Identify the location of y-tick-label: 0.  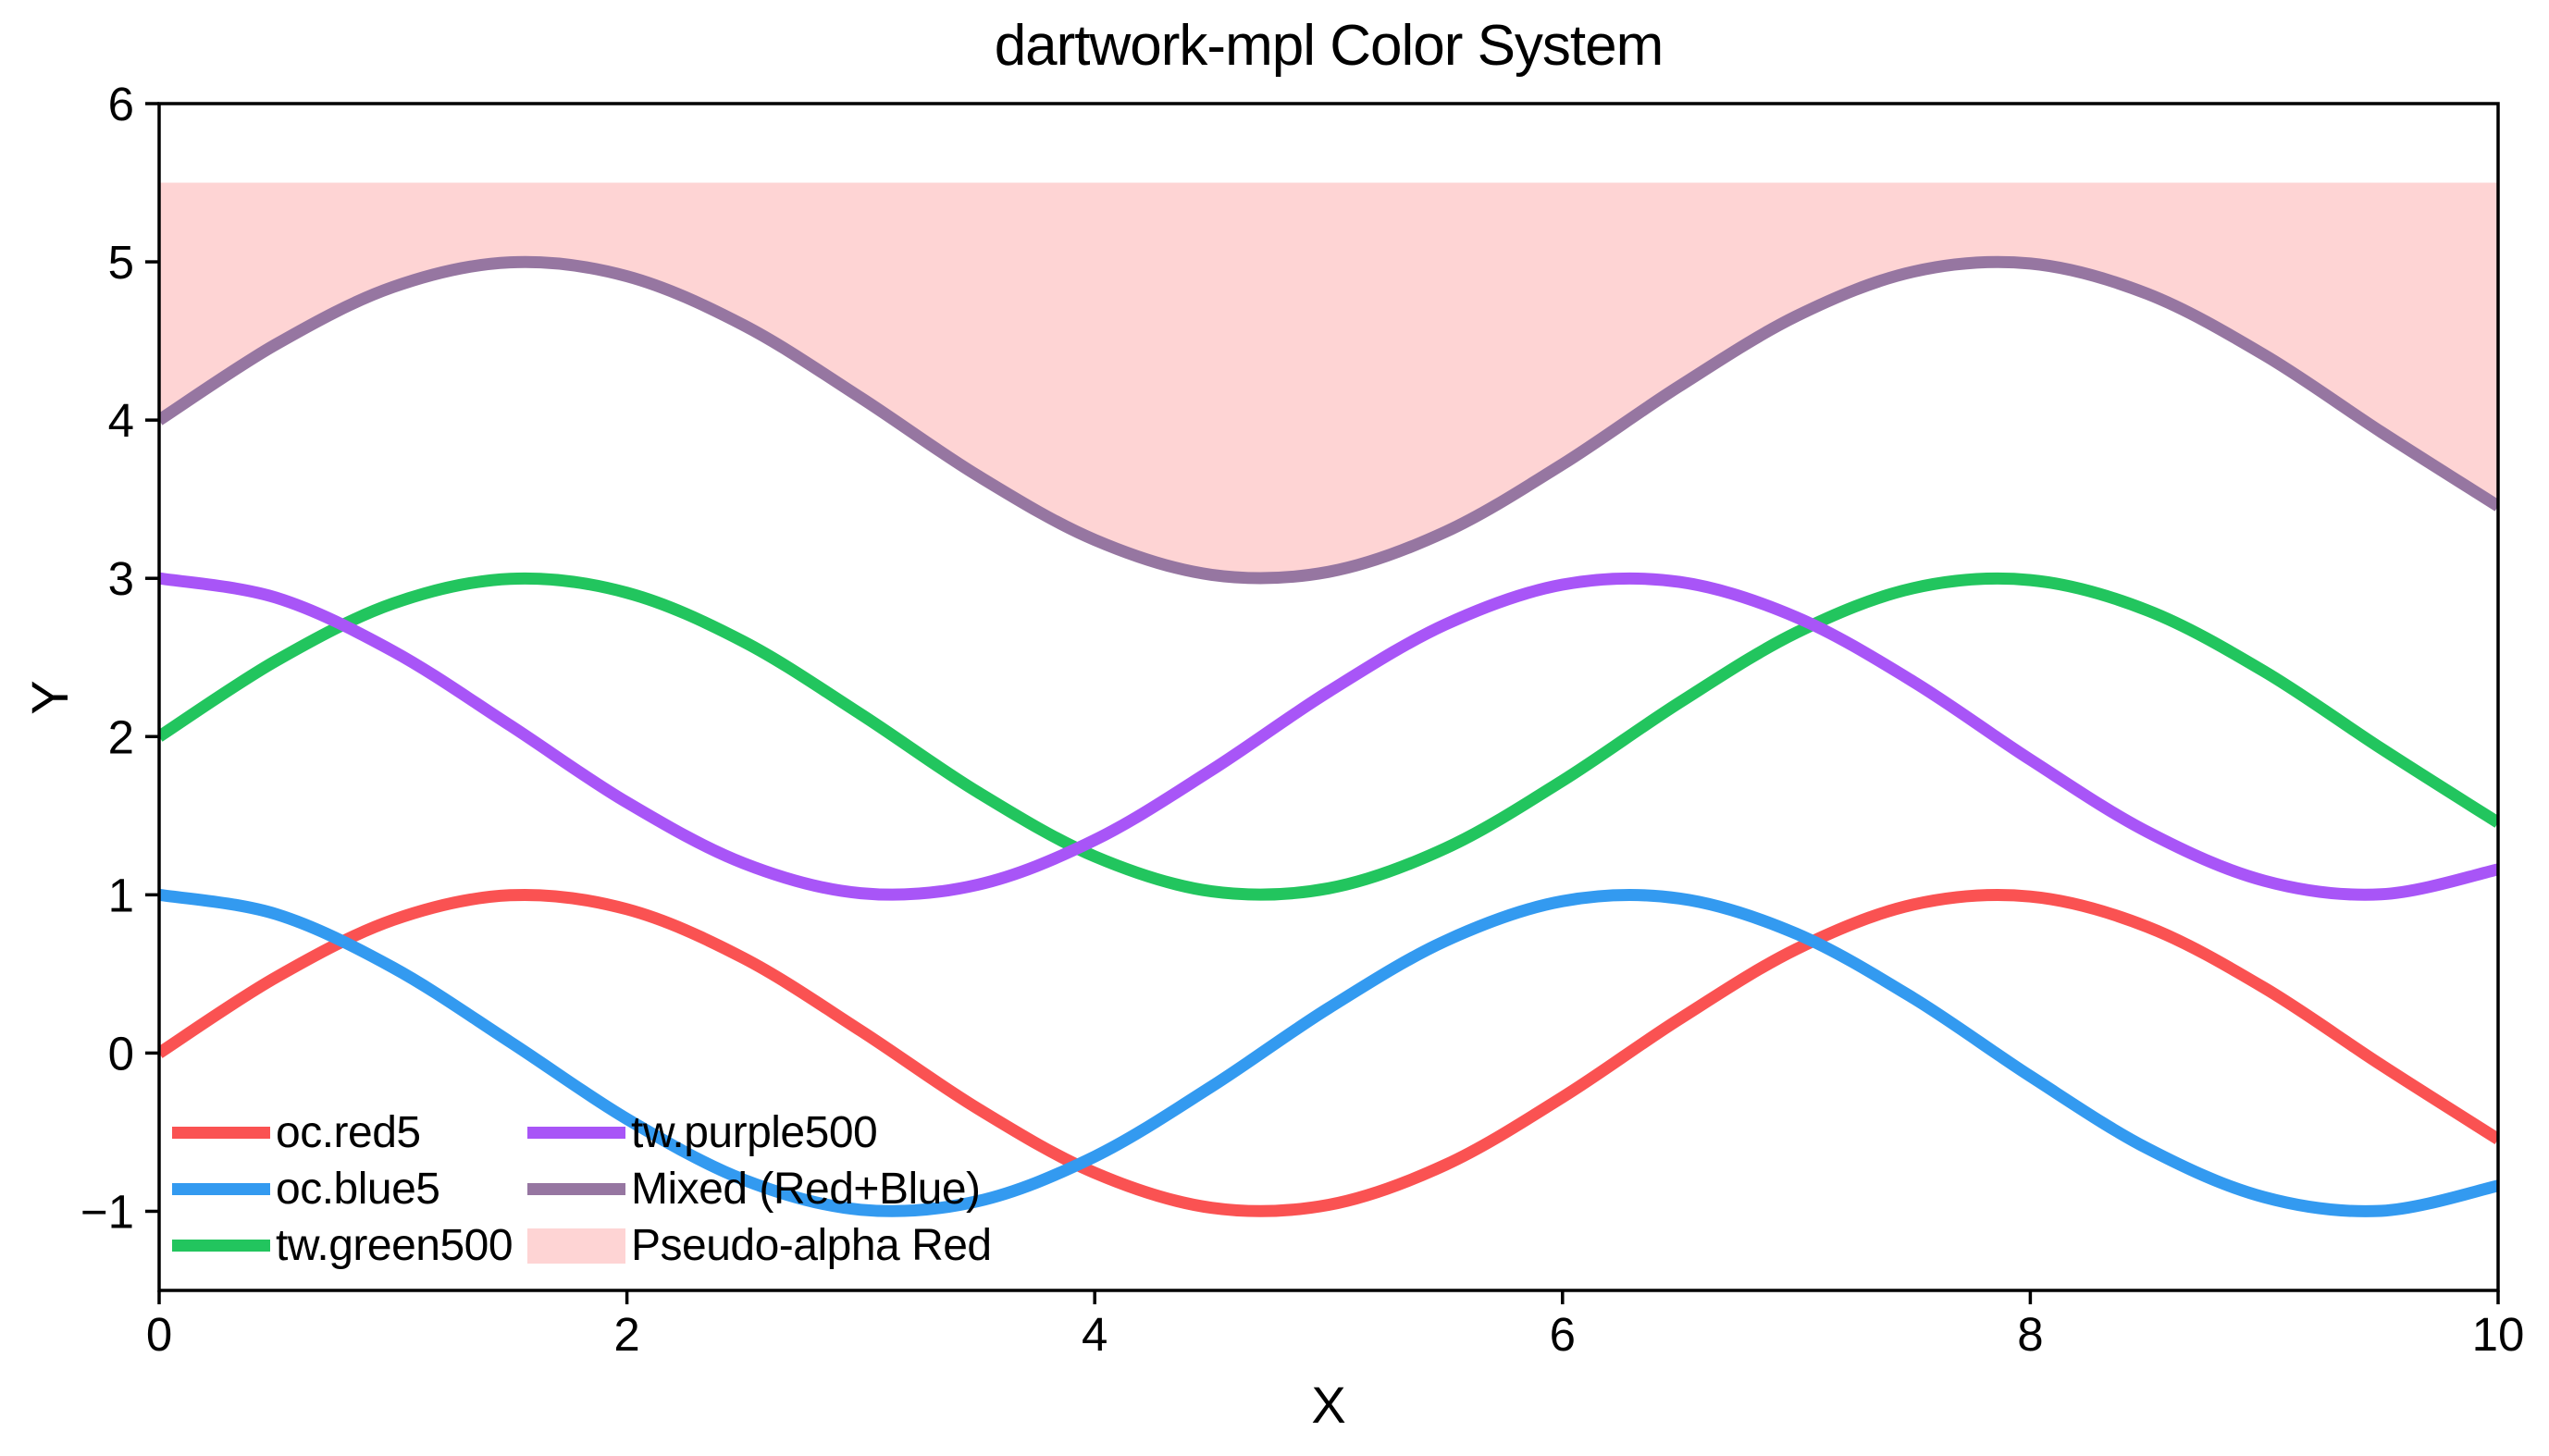
(121, 1053).